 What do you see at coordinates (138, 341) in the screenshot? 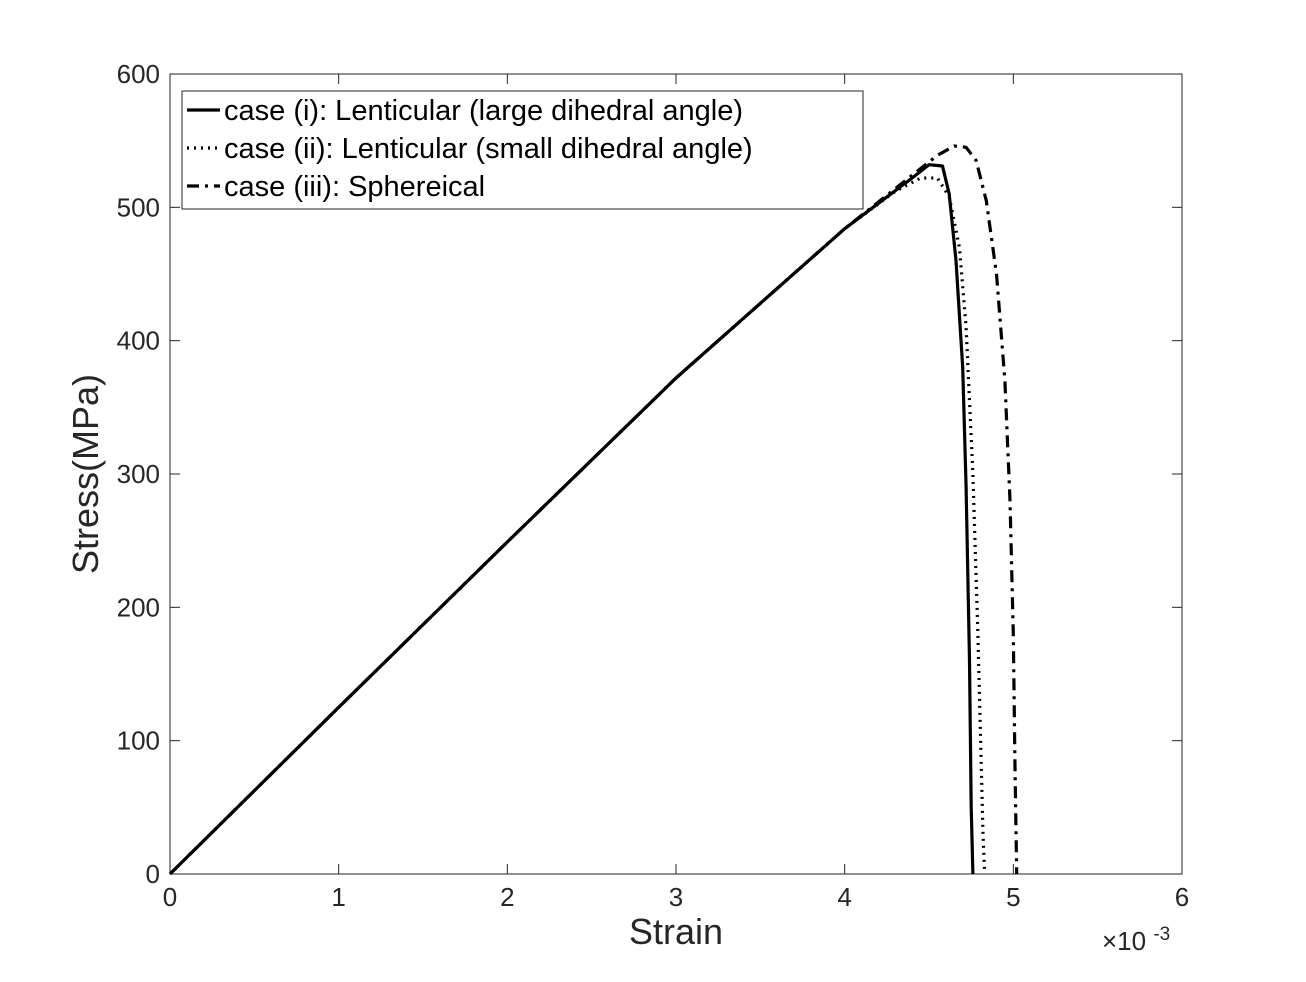
I see `y-tick-label: 400` at bounding box center [138, 341].